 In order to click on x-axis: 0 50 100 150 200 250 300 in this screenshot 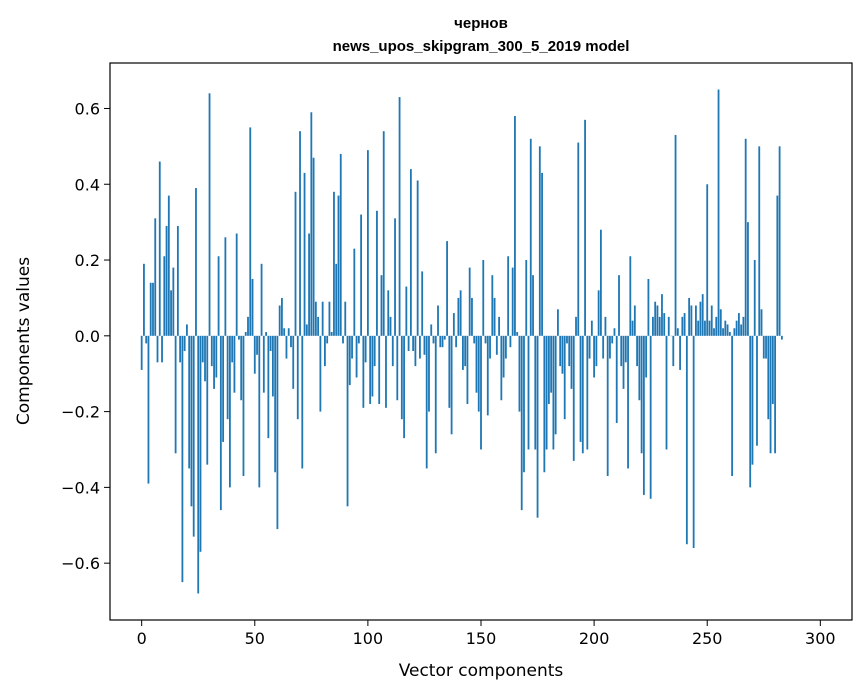, I will do `click(486, 634)`.